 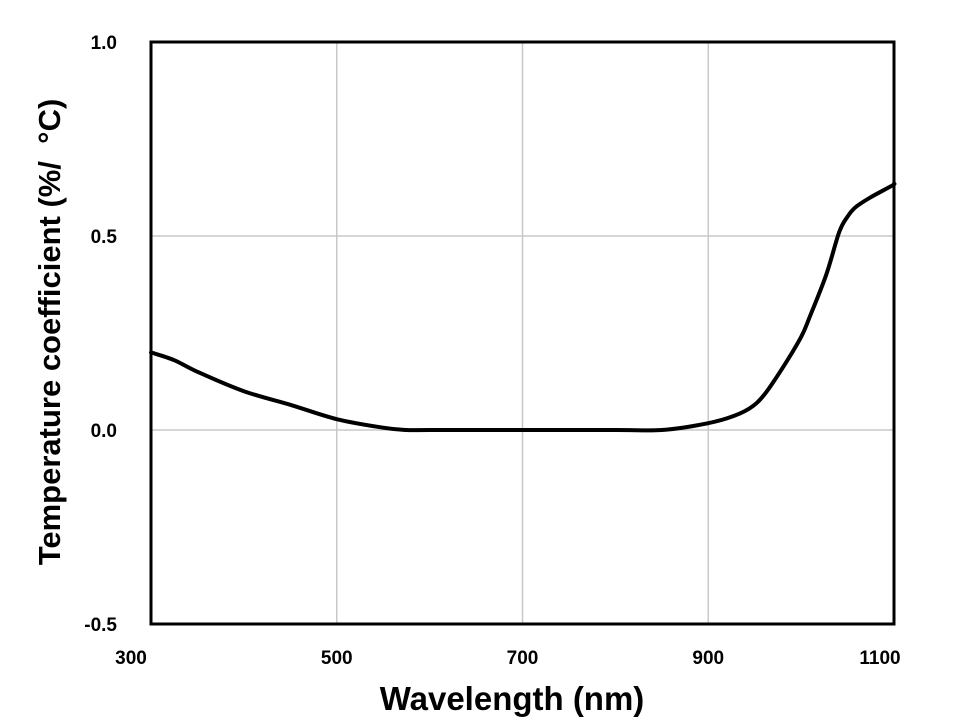 What do you see at coordinates (879, 658) in the screenshot?
I see `x-tick-label: 1100` at bounding box center [879, 658].